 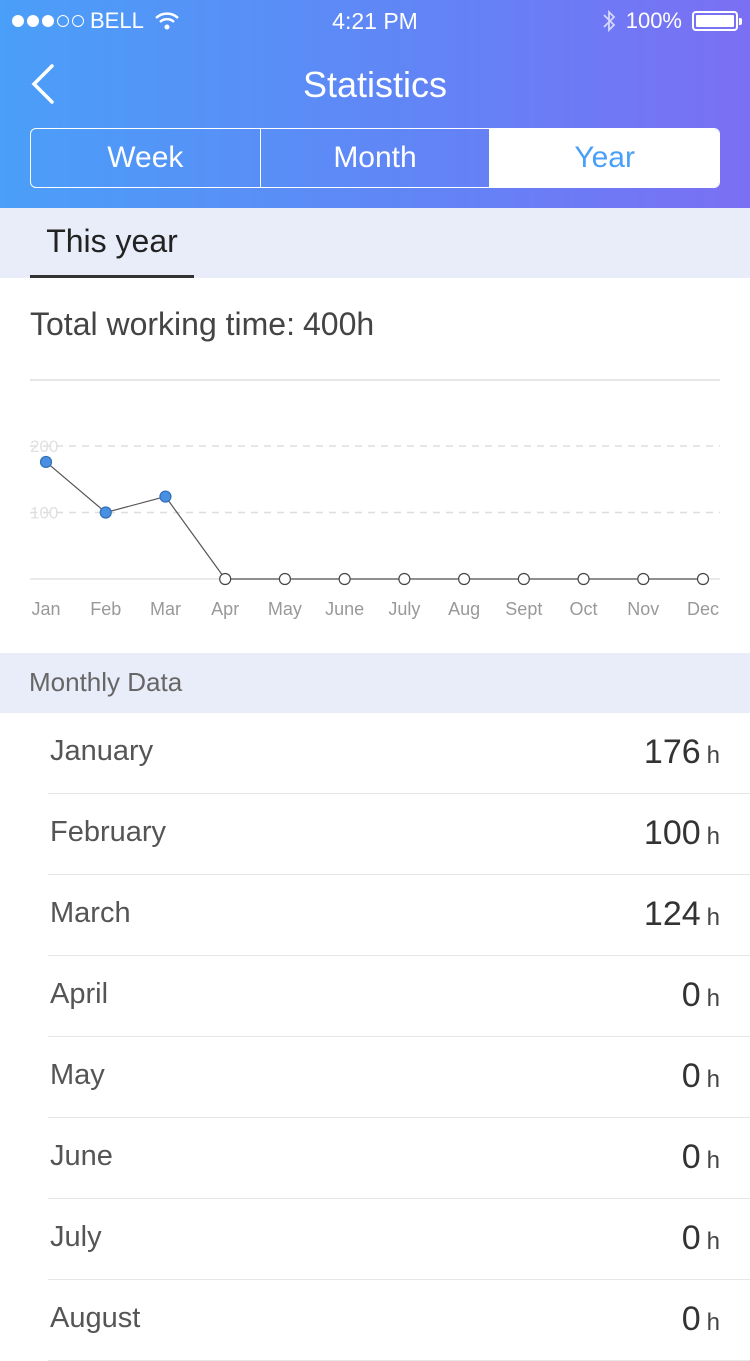 I want to click on month-name: August, so click(x=95, y=1318).